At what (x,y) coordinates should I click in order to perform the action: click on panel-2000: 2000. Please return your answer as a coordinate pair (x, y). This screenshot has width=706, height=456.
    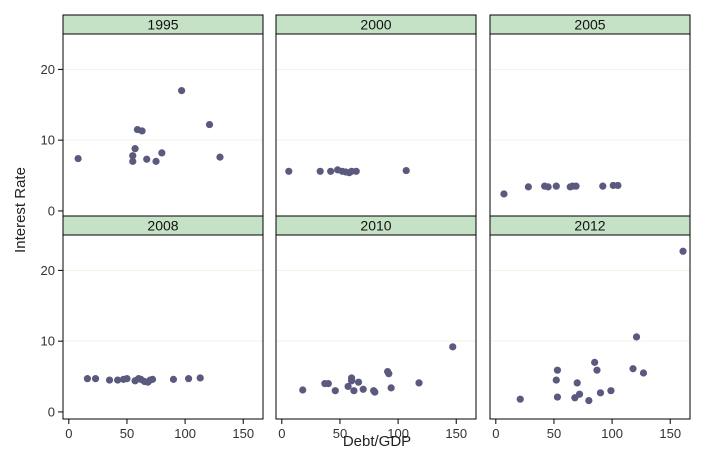
    Looking at the image, I should click on (376, 116).